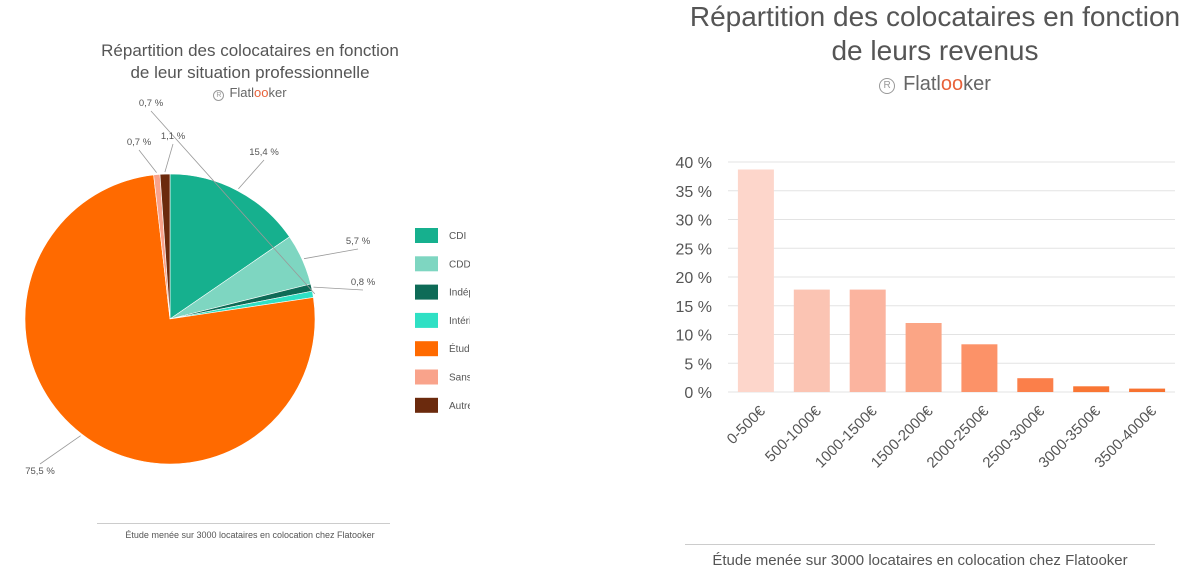  What do you see at coordinates (169, 158) in the screenshot?
I see `pie-leader-autre` at bounding box center [169, 158].